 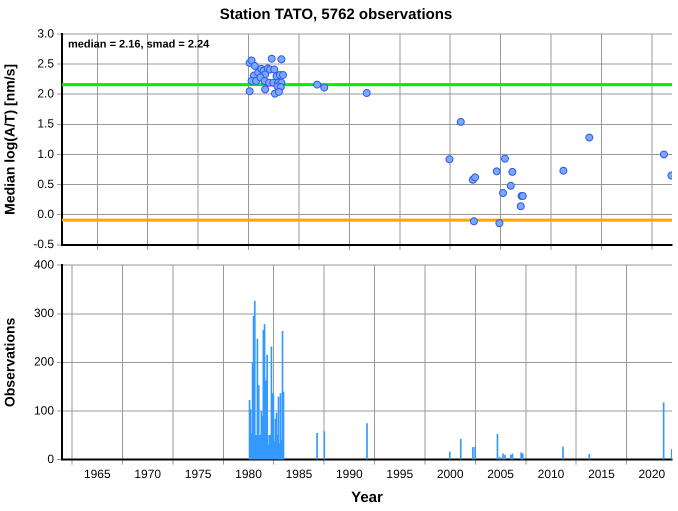 What do you see at coordinates (97, 474) in the screenshot?
I see `x-tick-label: 1965` at bounding box center [97, 474].